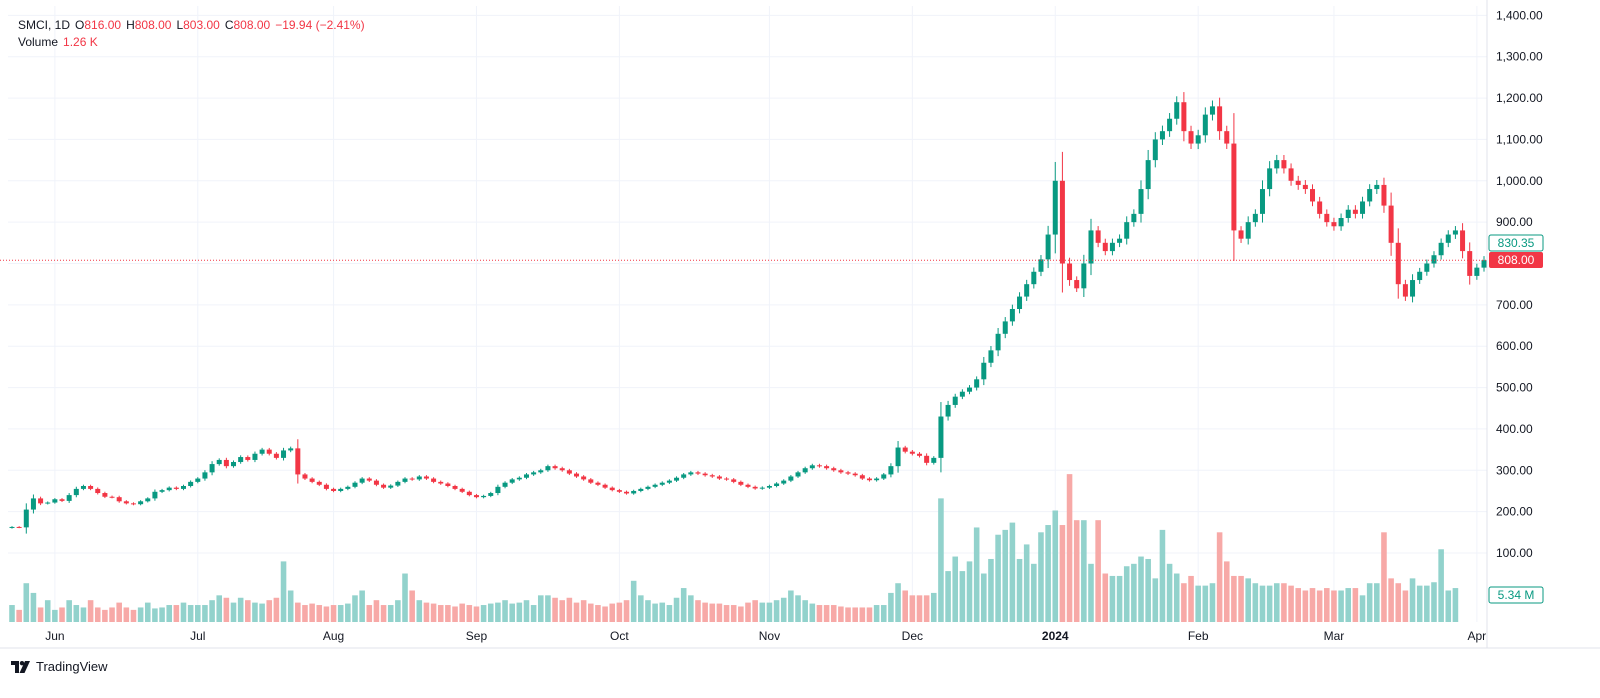  Describe the element at coordinates (1516, 260) in the screenshot. I see `current-price-label: 808.00` at that location.